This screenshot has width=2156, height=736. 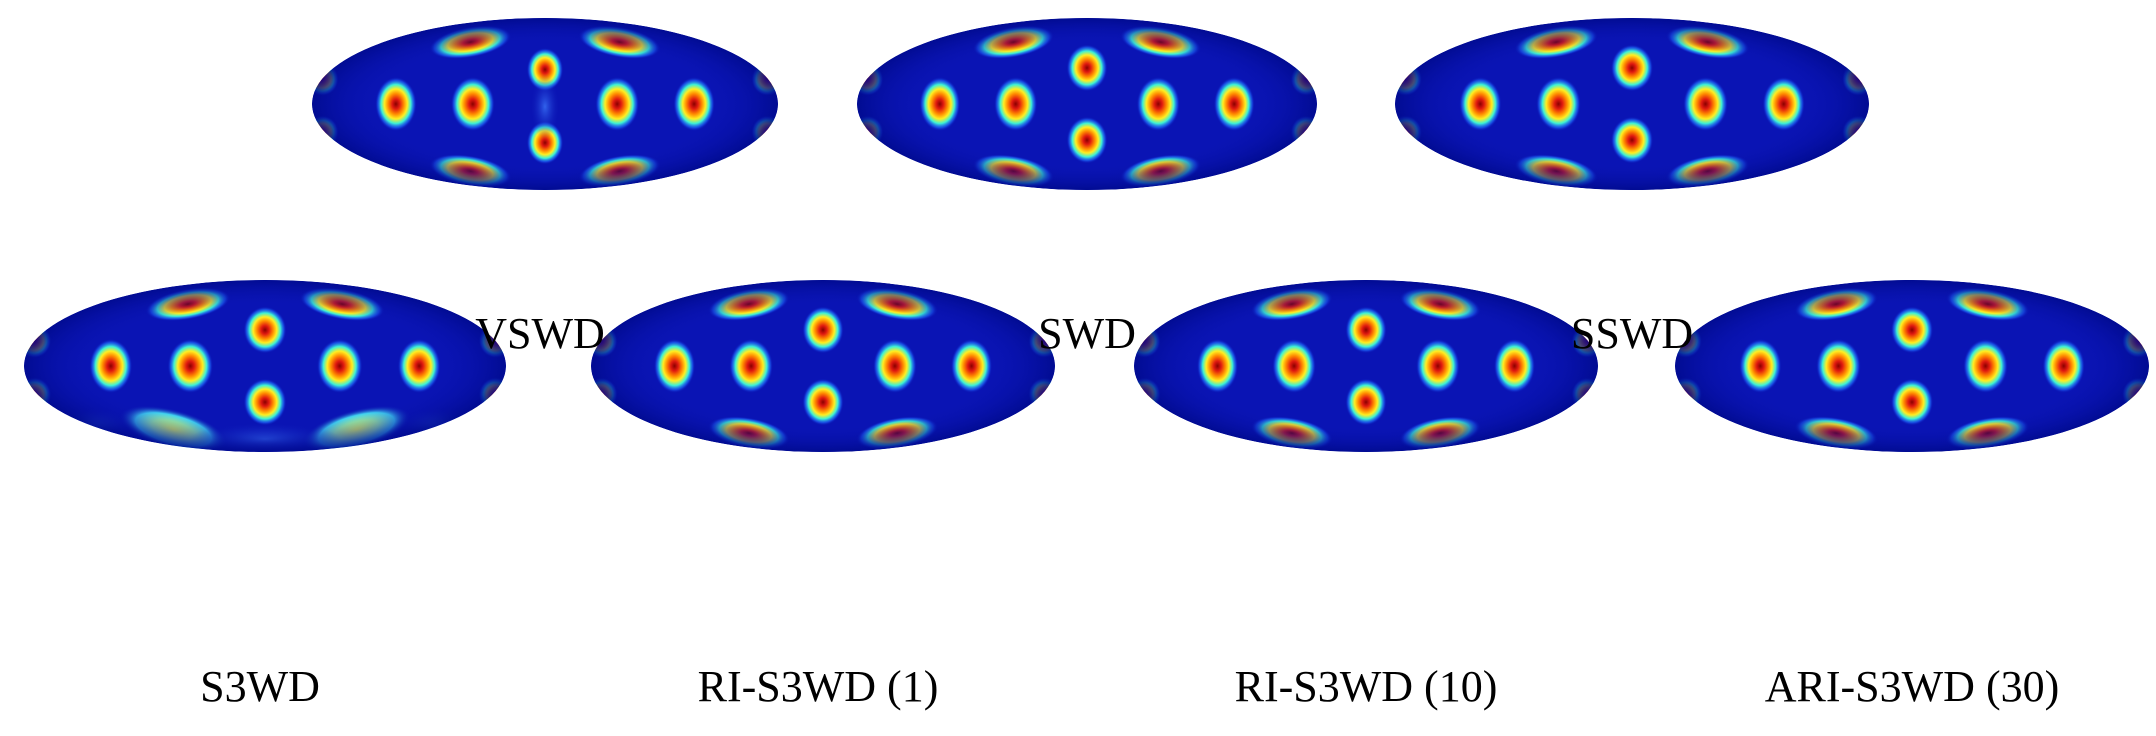 What do you see at coordinates (1087, 333) in the screenshot?
I see `caption-swd: SWD` at bounding box center [1087, 333].